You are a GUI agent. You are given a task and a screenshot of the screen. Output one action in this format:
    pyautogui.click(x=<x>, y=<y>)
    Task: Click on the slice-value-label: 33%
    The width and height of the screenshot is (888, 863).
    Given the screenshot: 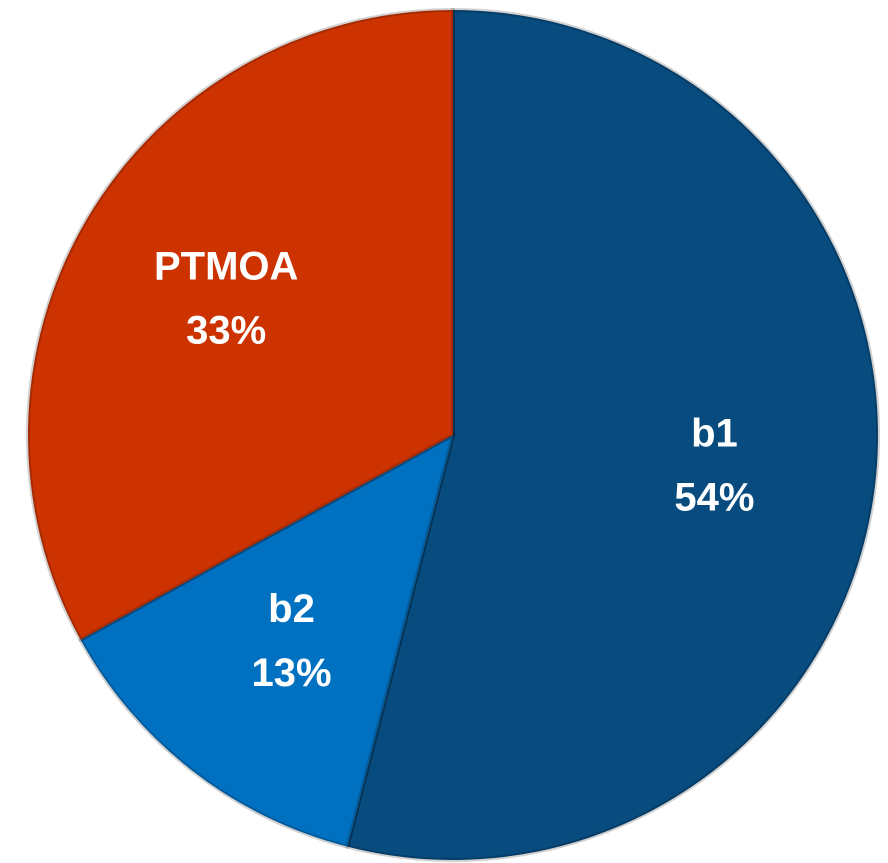 What is the action you would take?
    pyautogui.click(x=226, y=330)
    